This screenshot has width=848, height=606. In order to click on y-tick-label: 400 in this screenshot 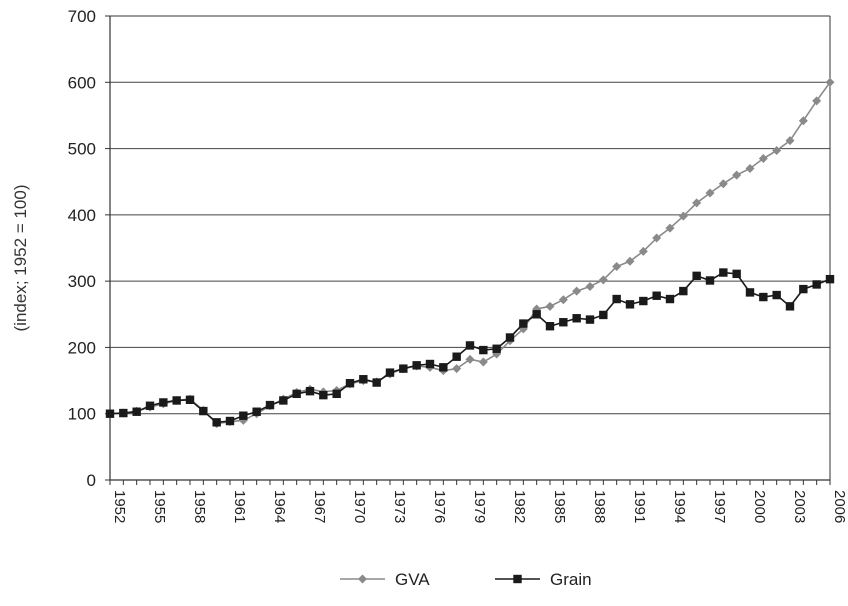, I will do `click(82, 215)`.